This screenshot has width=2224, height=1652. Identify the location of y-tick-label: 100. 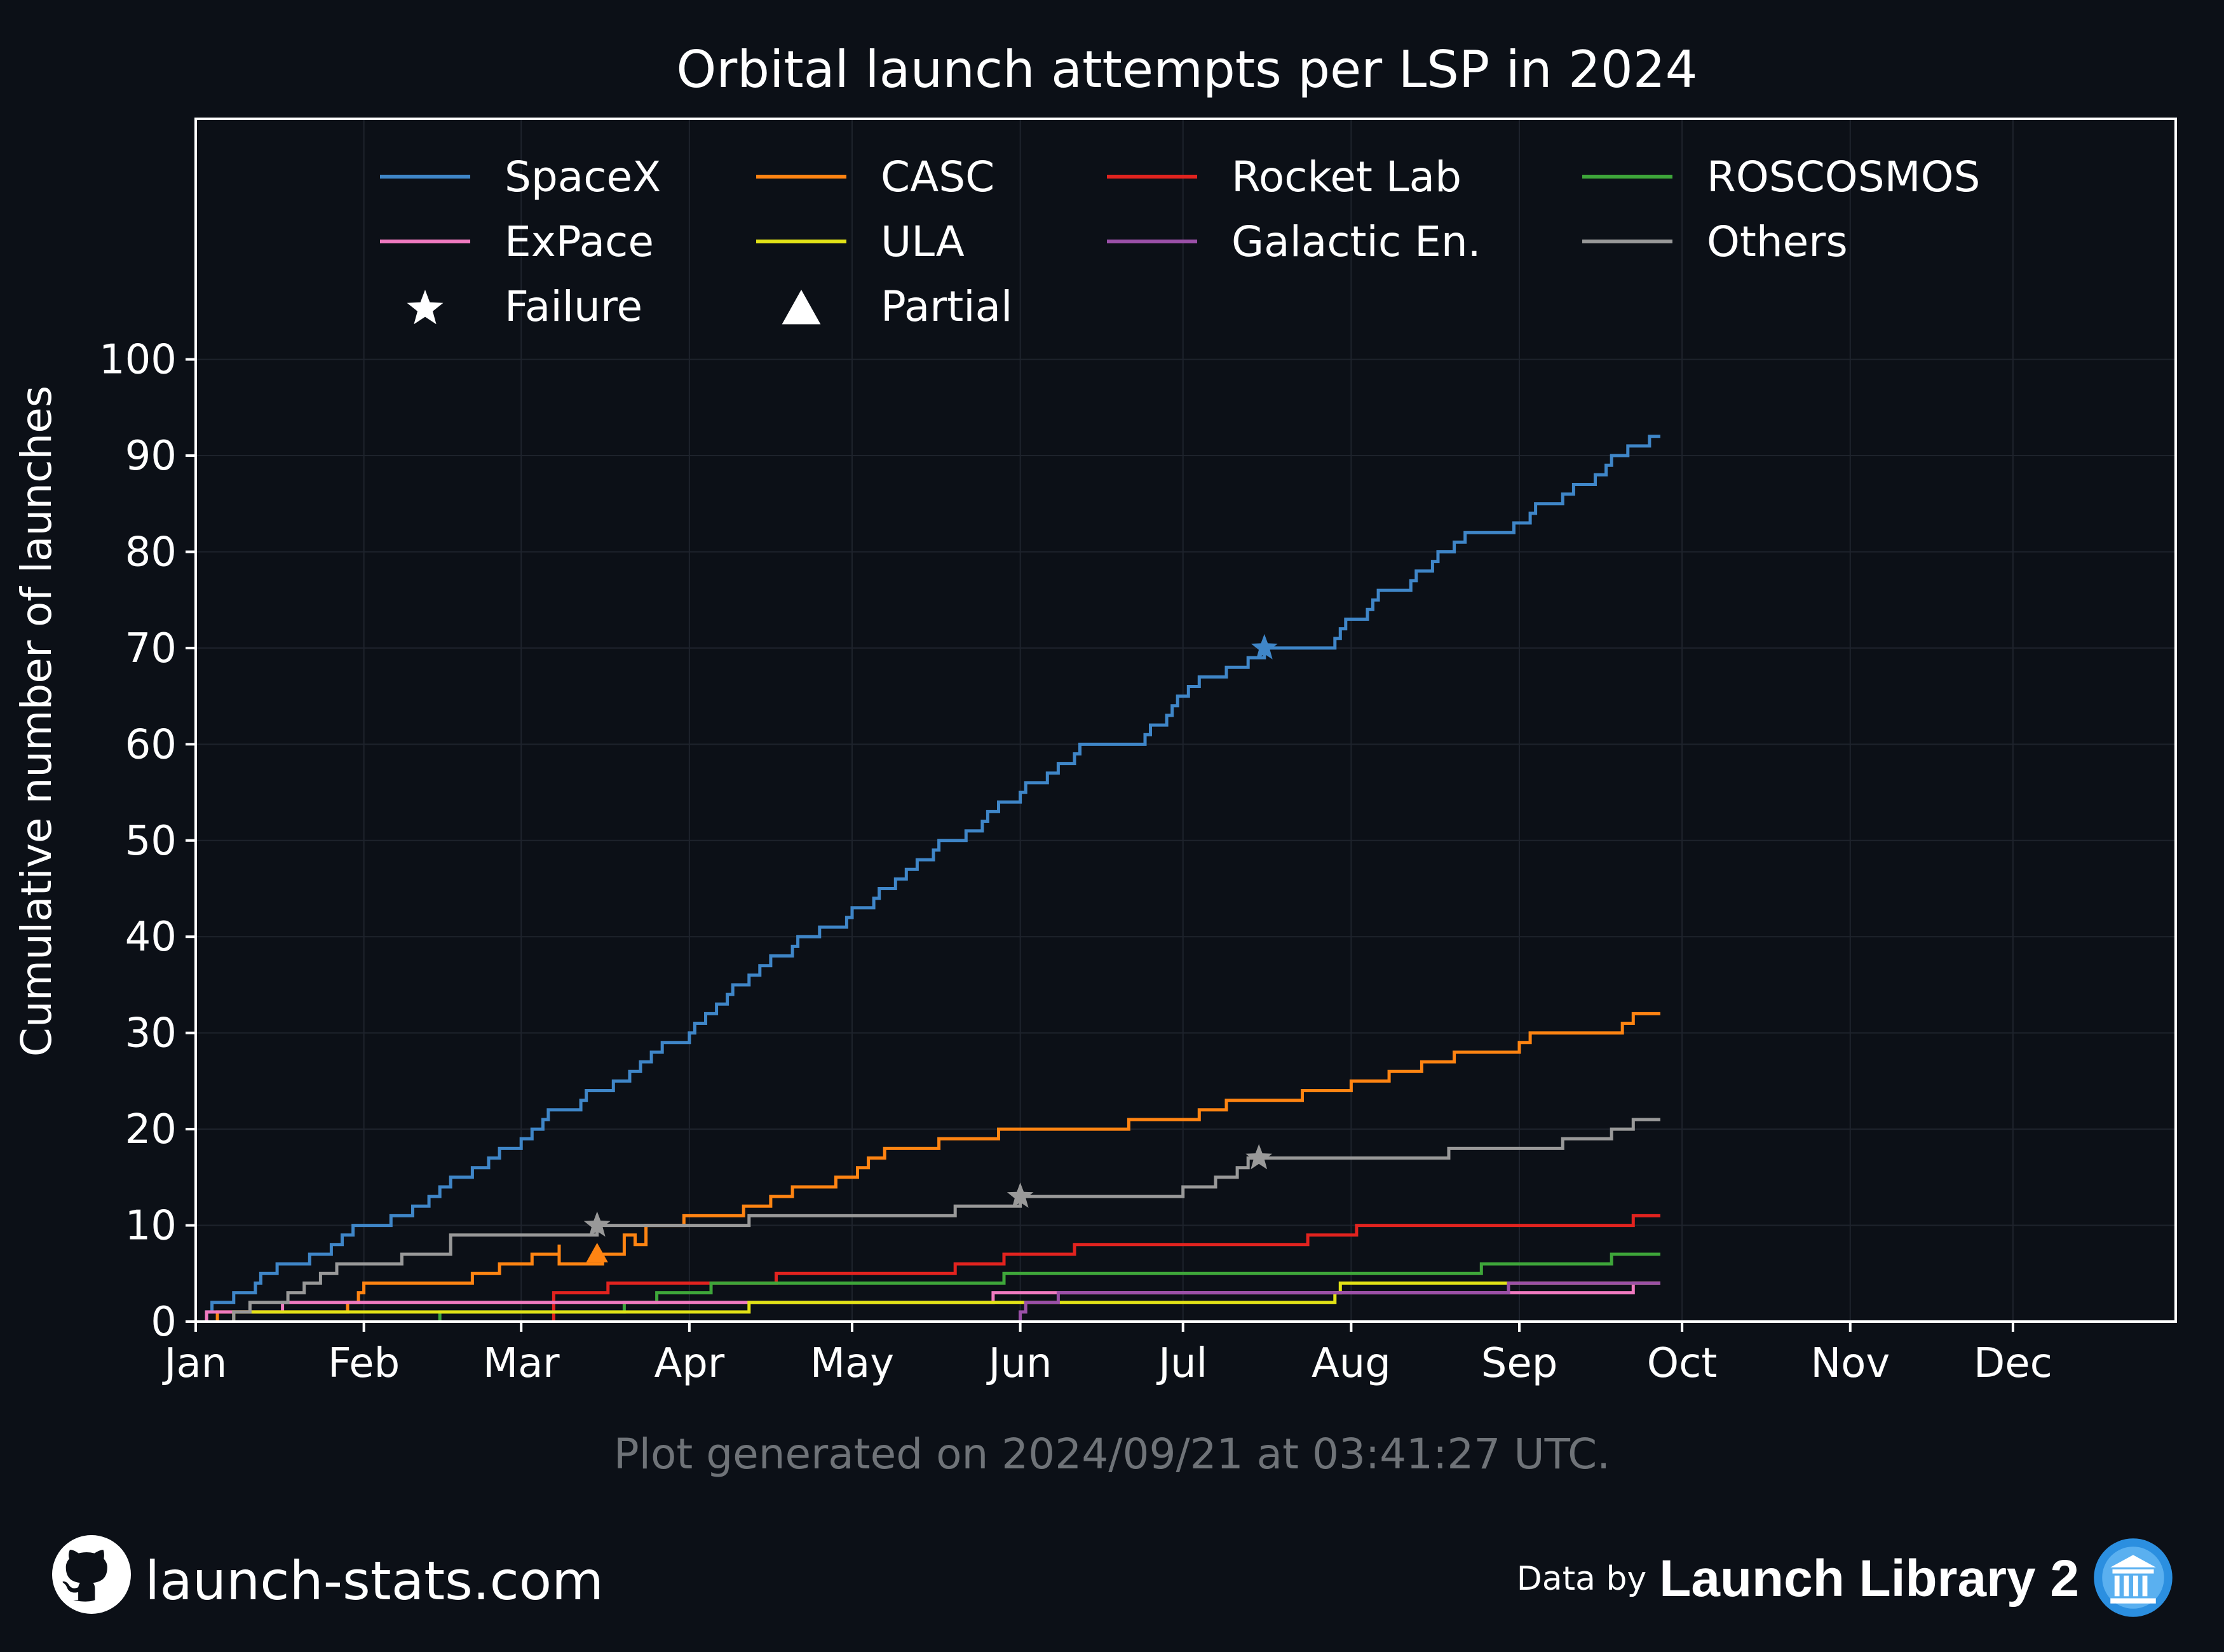
(138, 361).